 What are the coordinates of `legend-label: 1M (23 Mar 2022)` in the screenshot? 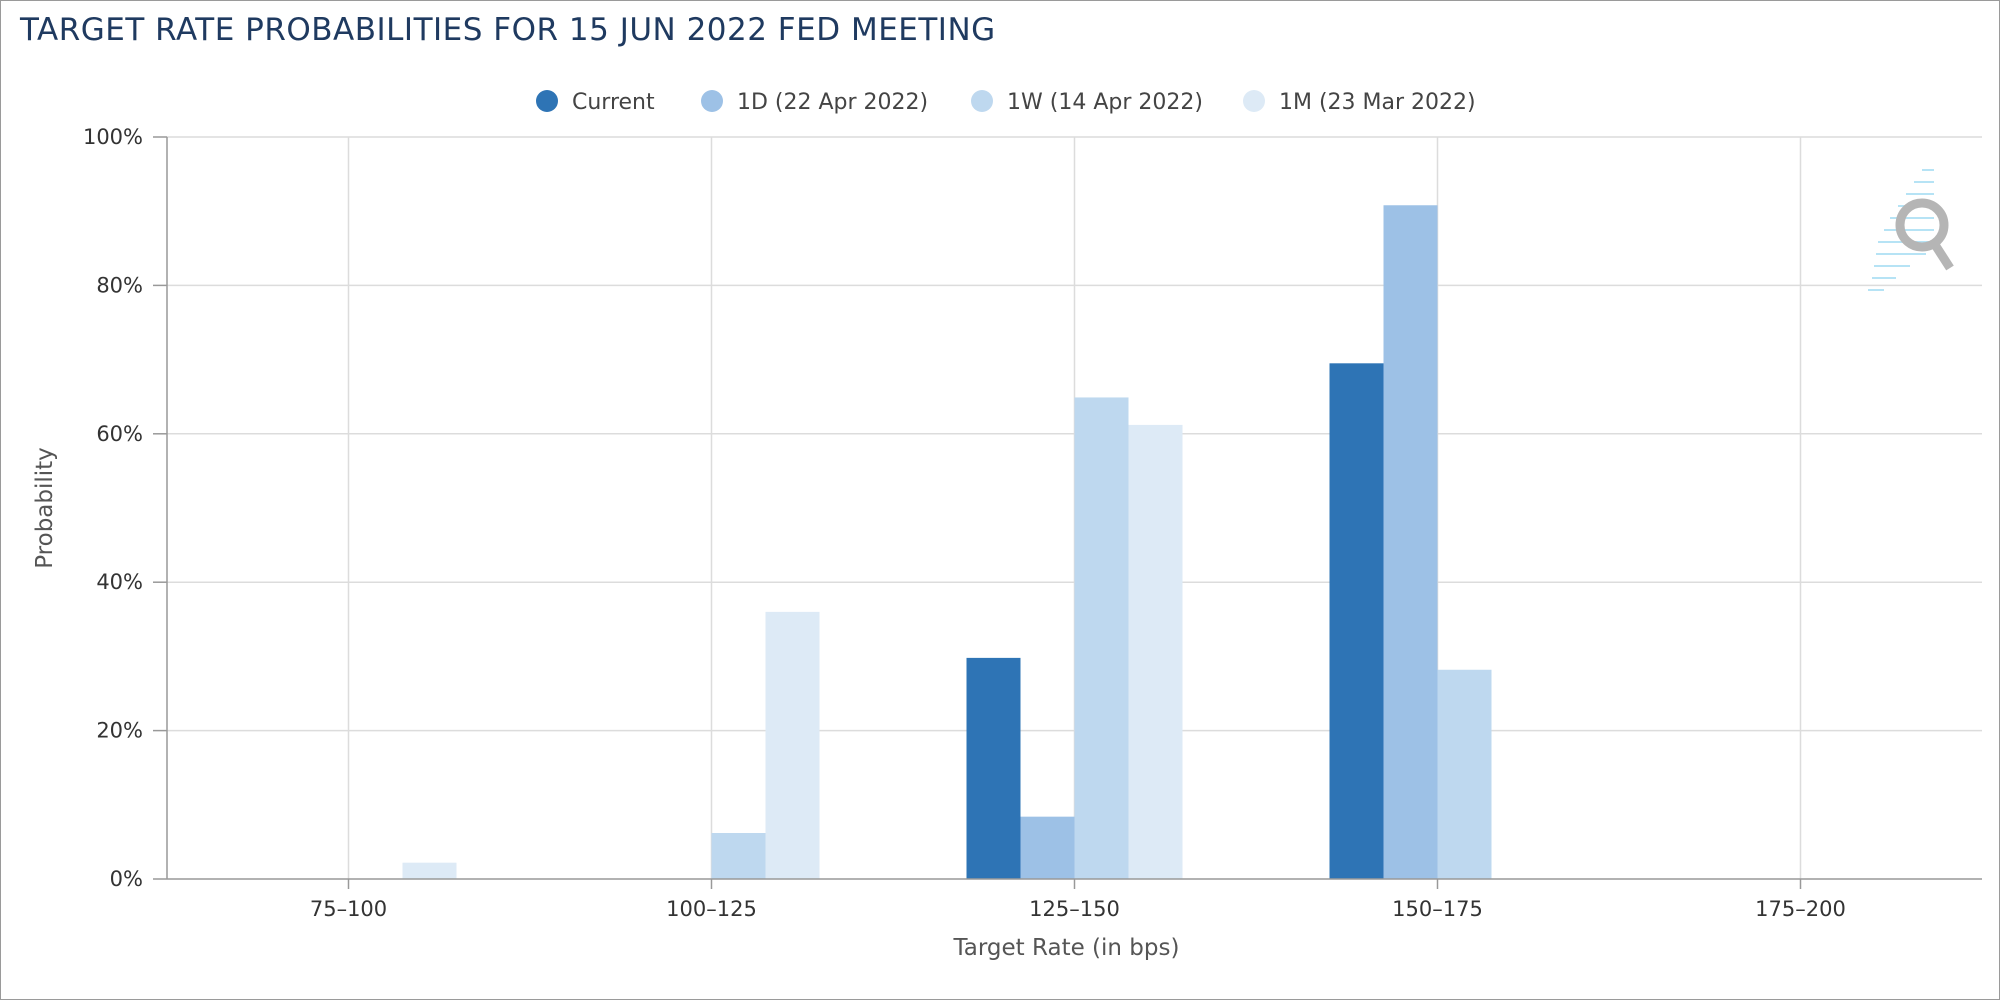 It's located at (1377, 102).